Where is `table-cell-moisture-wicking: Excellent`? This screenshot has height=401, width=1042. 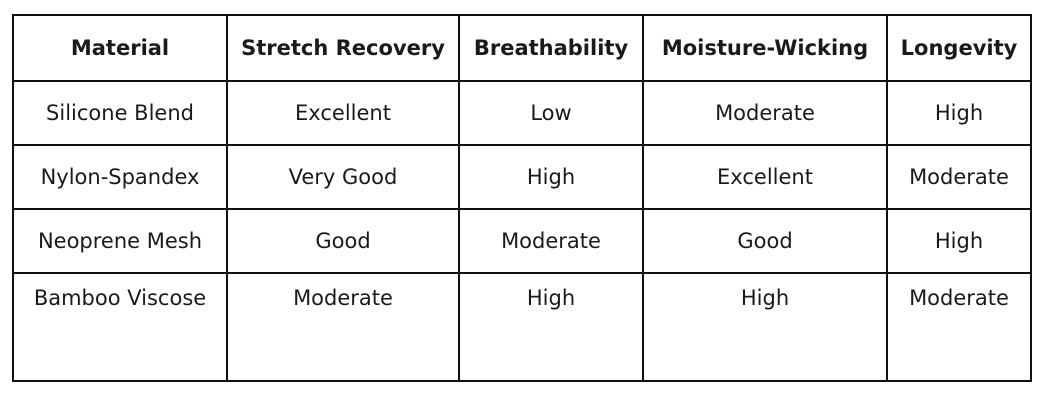 table-cell-moisture-wicking: Excellent is located at coordinates (765, 177).